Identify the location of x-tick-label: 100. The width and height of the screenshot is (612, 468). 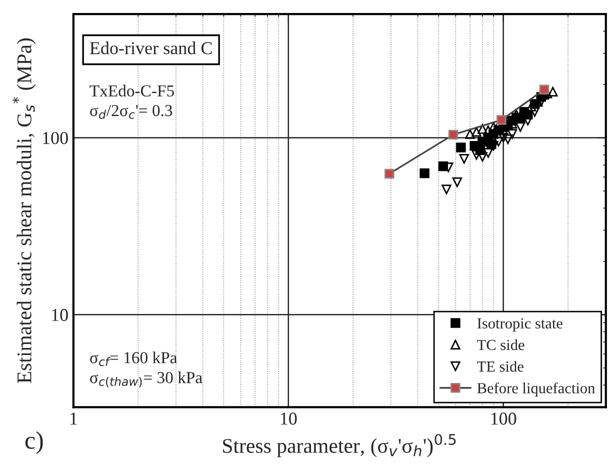
(503, 418).